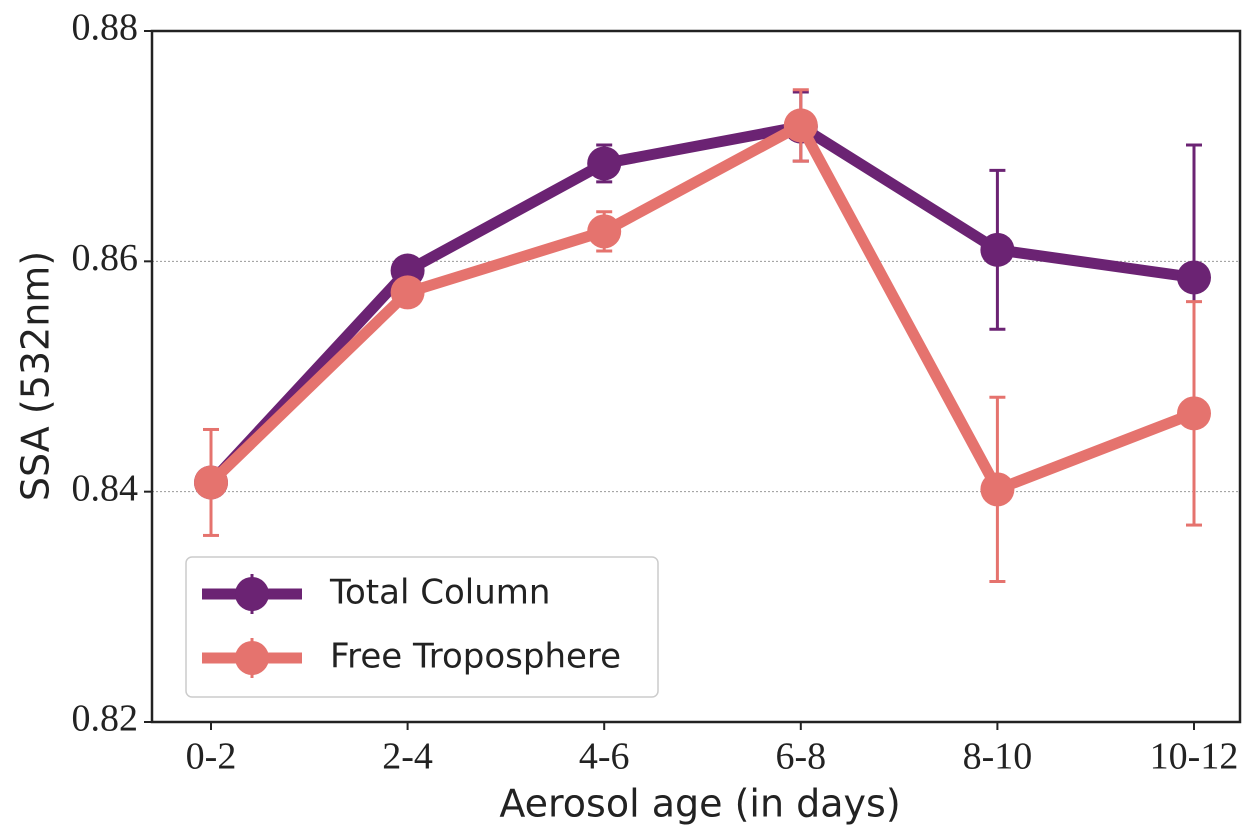  Describe the element at coordinates (422, 627) in the screenshot. I see `legend-box` at that location.